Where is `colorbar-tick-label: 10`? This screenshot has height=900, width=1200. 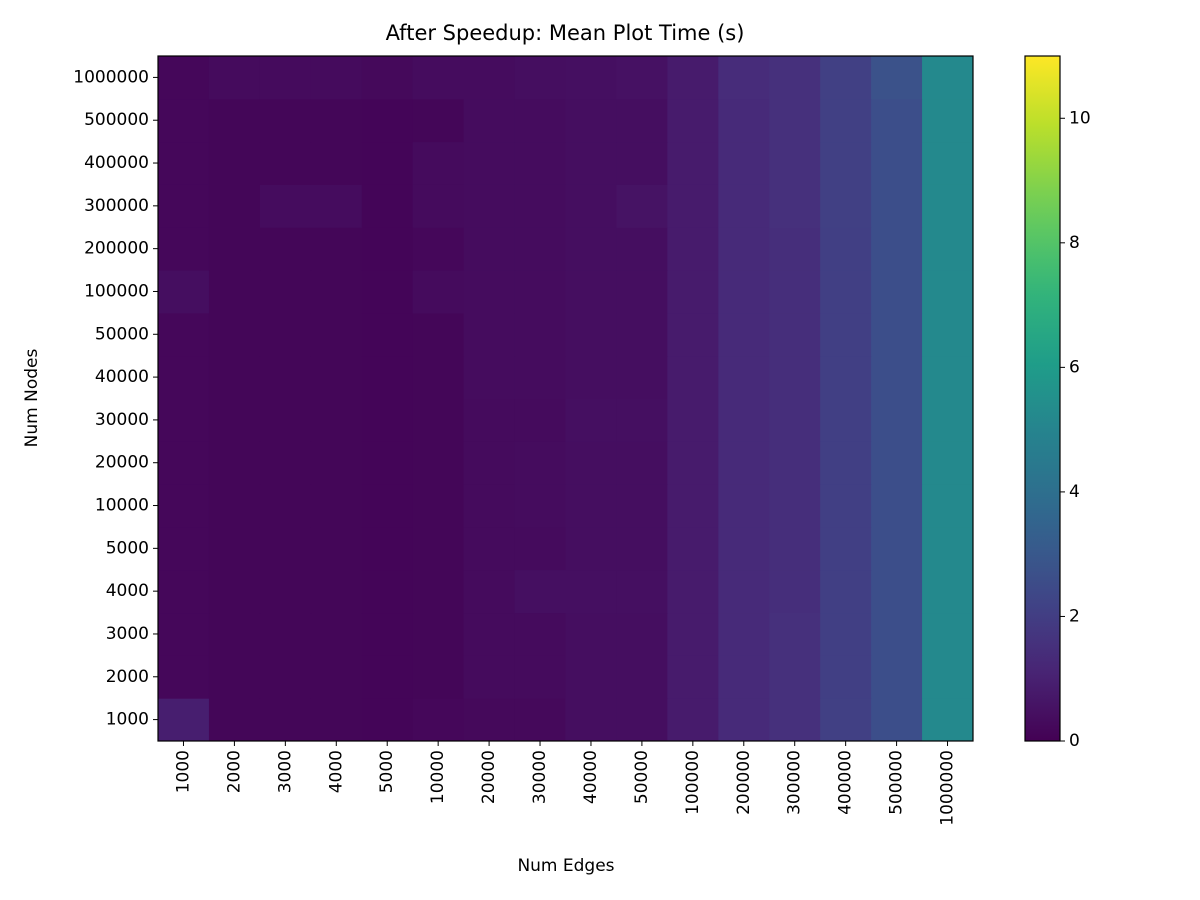
colorbar-tick-label: 10 is located at coordinates (1080, 118).